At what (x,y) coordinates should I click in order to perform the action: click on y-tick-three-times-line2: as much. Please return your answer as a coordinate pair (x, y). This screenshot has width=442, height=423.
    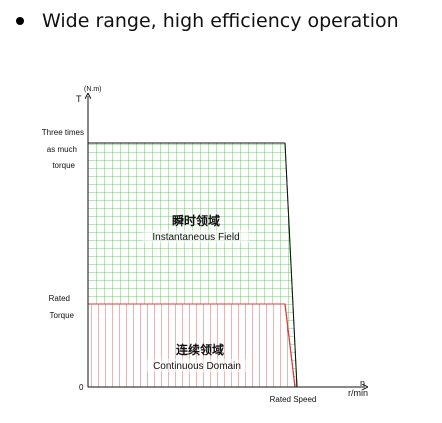
    Looking at the image, I should click on (62, 149).